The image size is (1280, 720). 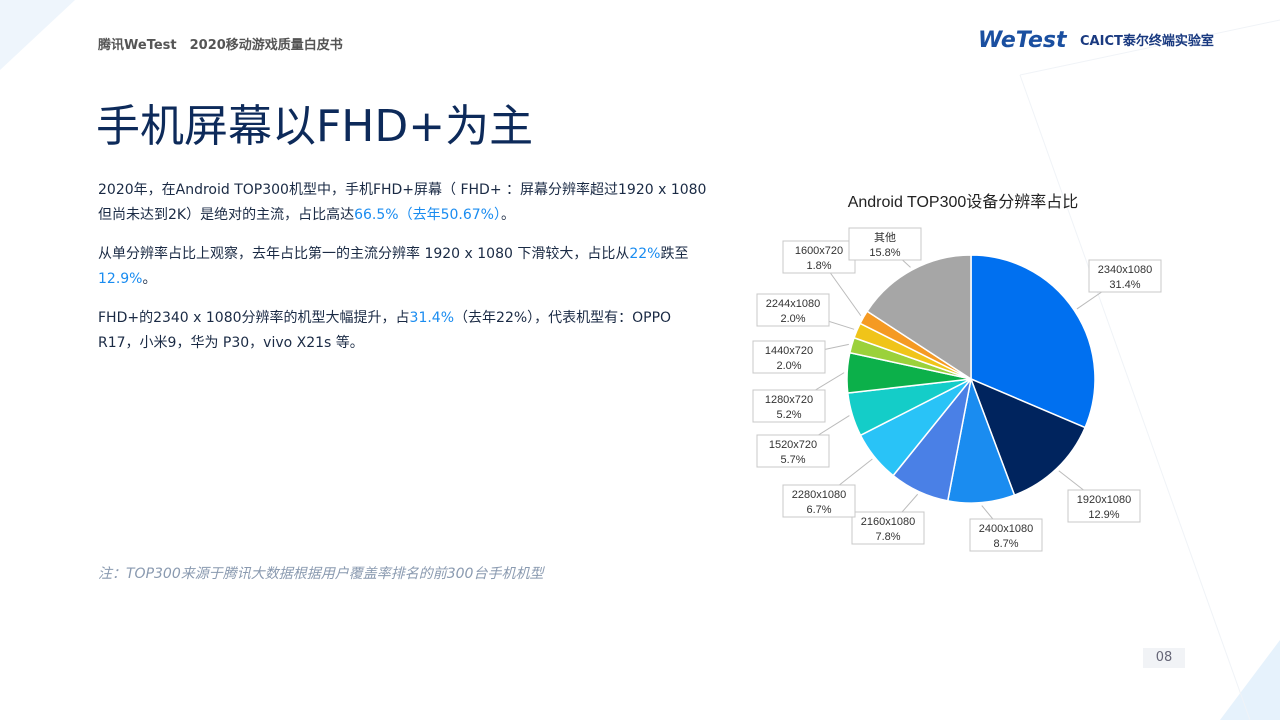 What do you see at coordinates (315, 126) in the screenshot?
I see `slide-title: 手机屏幕以FHD+为主` at bounding box center [315, 126].